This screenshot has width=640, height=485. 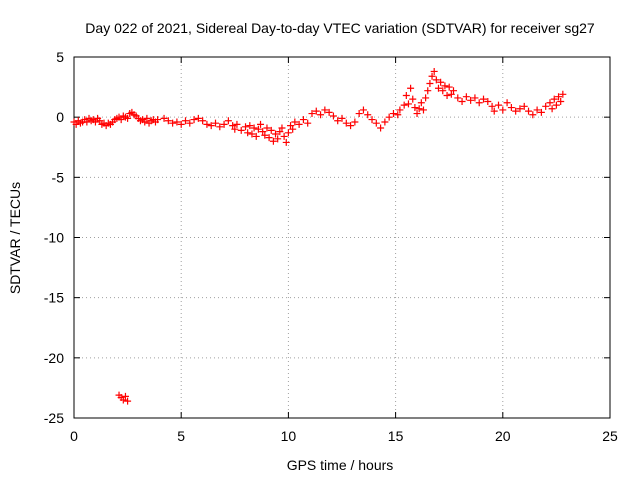 What do you see at coordinates (289, 436) in the screenshot?
I see `x-tick-label: 10` at bounding box center [289, 436].